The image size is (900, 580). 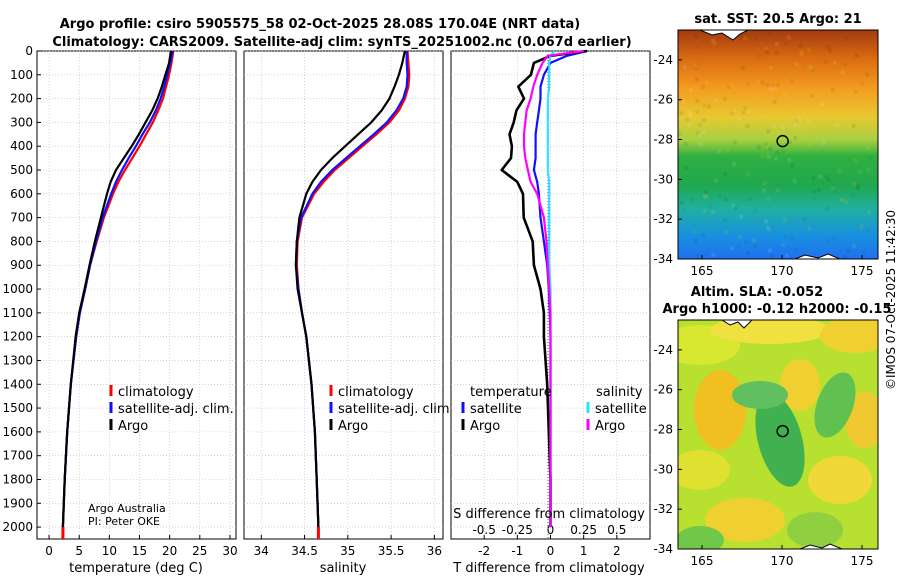 I want to click on map-y-tick-label: -32, so click(x=663, y=219).